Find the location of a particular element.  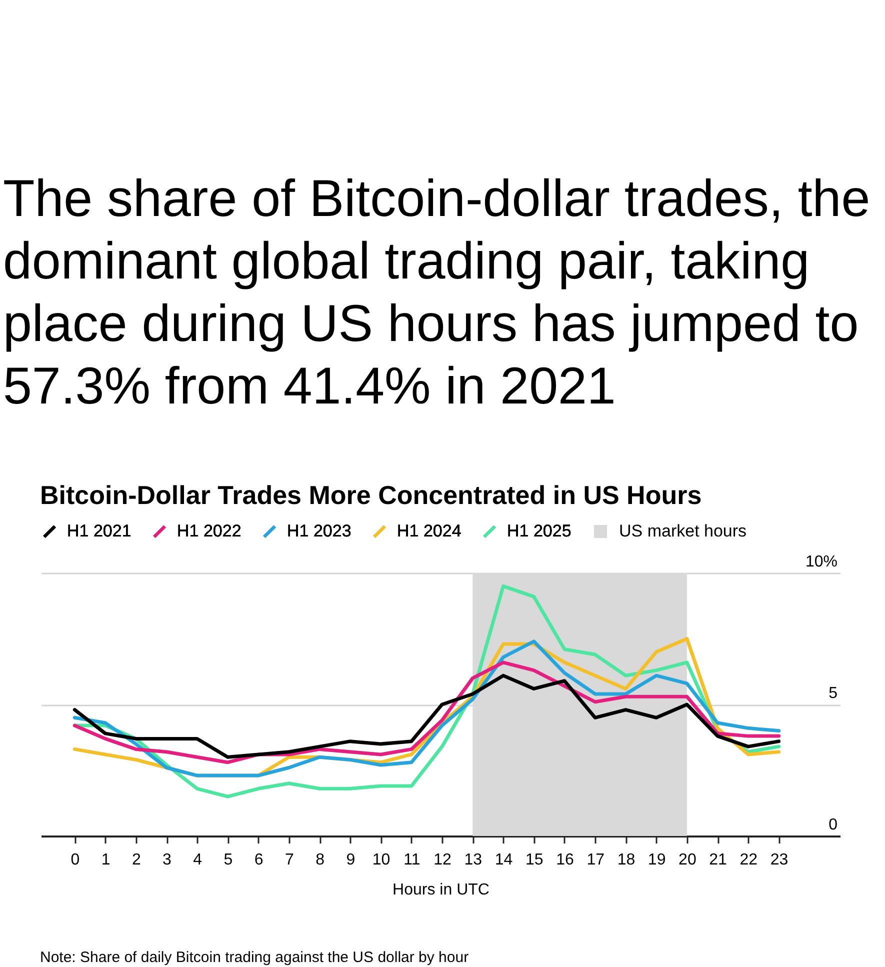

x-tick-label: 1 is located at coordinates (105, 860).